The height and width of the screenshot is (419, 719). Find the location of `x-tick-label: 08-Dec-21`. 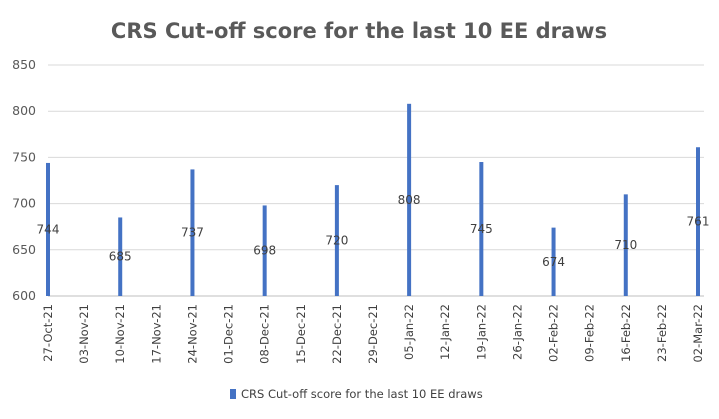

x-tick-label: 08-Dec-21 is located at coordinates (265, 334).